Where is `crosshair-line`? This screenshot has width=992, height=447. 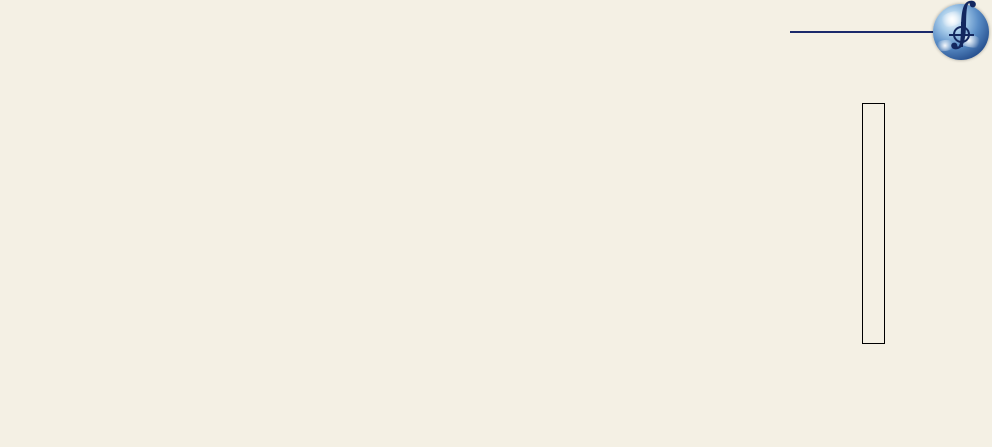
crosshair-line is located at coordinates (961, 34).